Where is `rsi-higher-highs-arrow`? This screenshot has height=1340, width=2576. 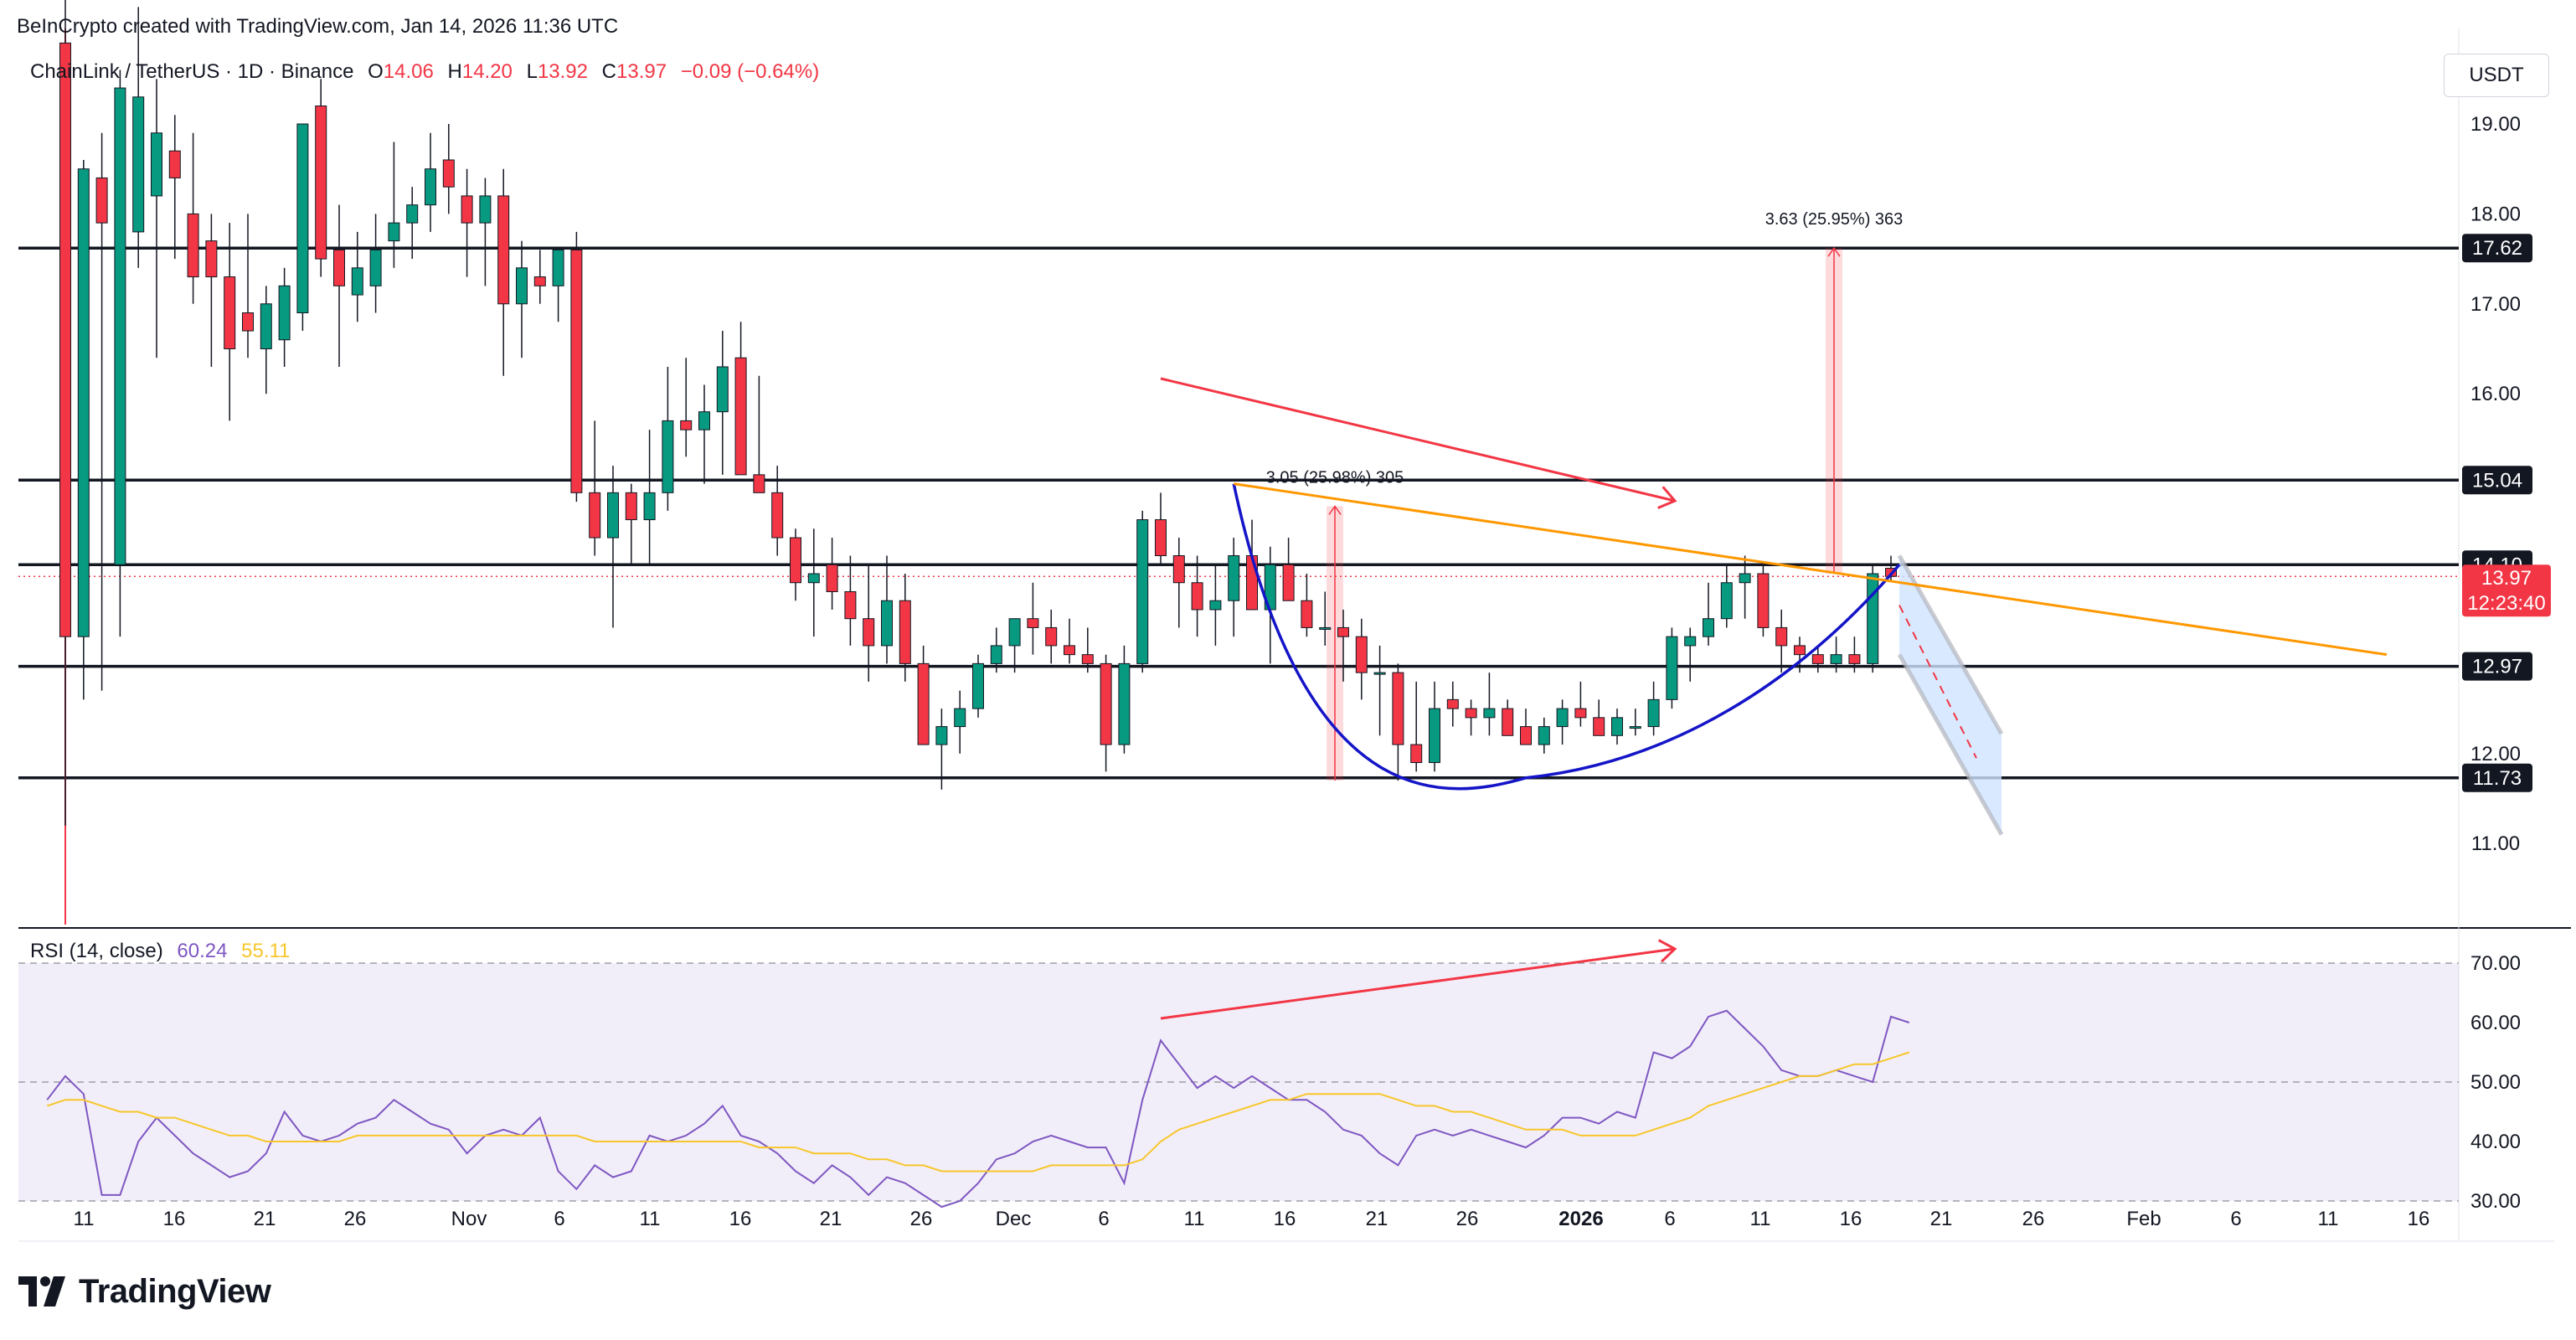 rsi-higher-highs-arrow is located at coordinates (1418, 983).